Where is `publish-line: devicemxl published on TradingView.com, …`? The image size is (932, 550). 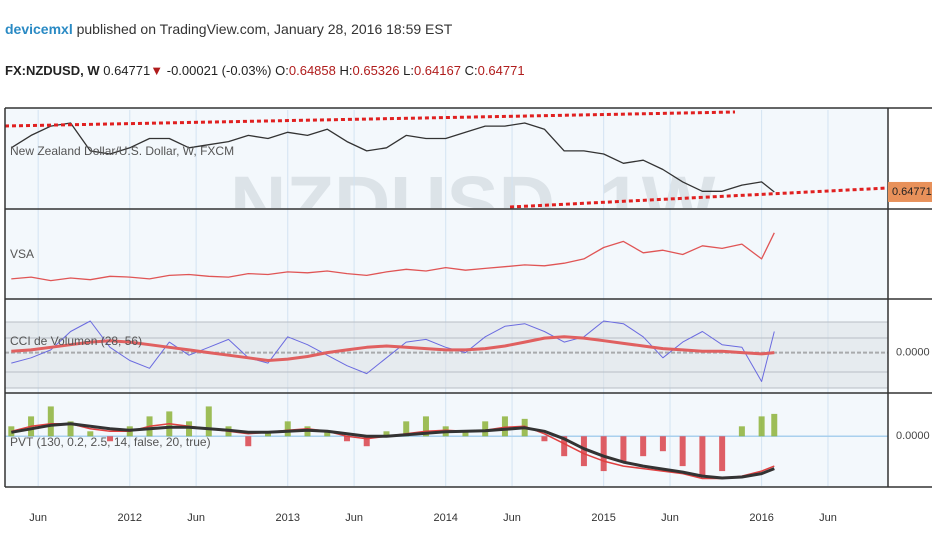 publish-line: devicemxl published on TradingView.com, … is located at coordinates (229, 29).